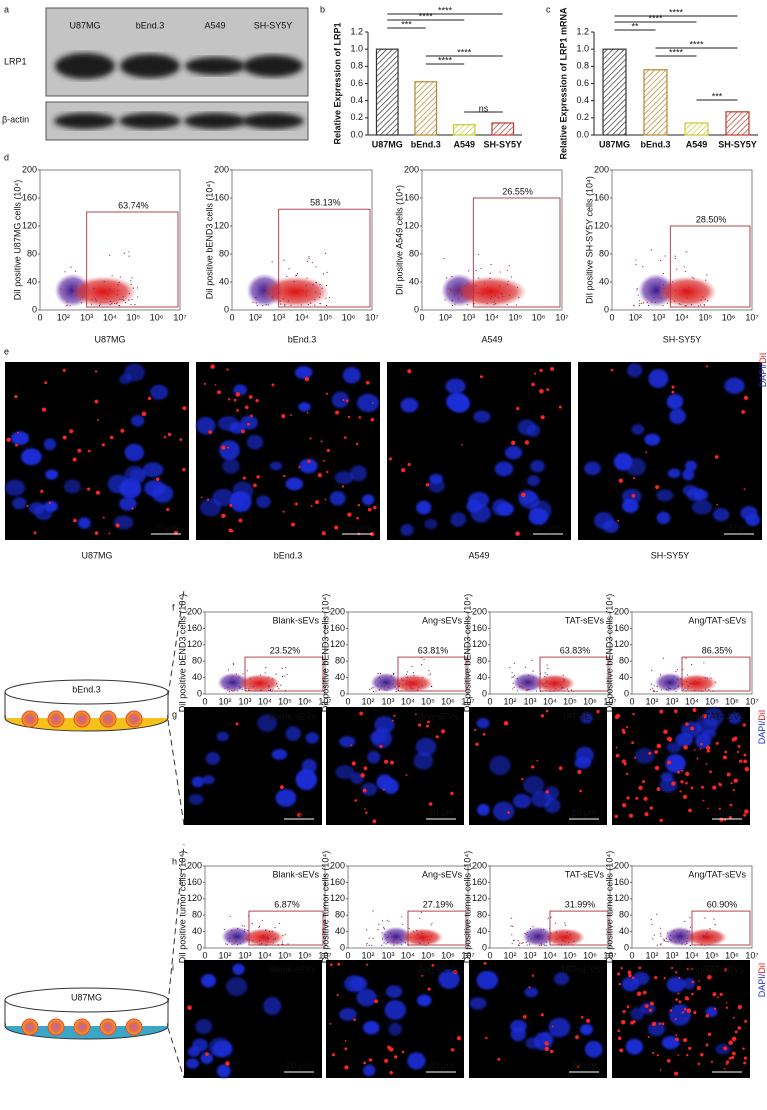  I want to click on plot-title: Ang-sEVs, so click(442, 874).